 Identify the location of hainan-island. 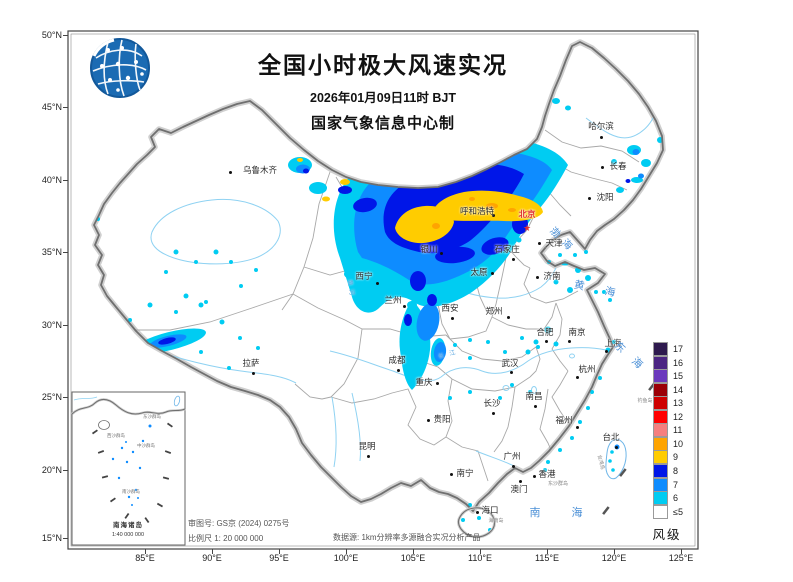
(476, 522).